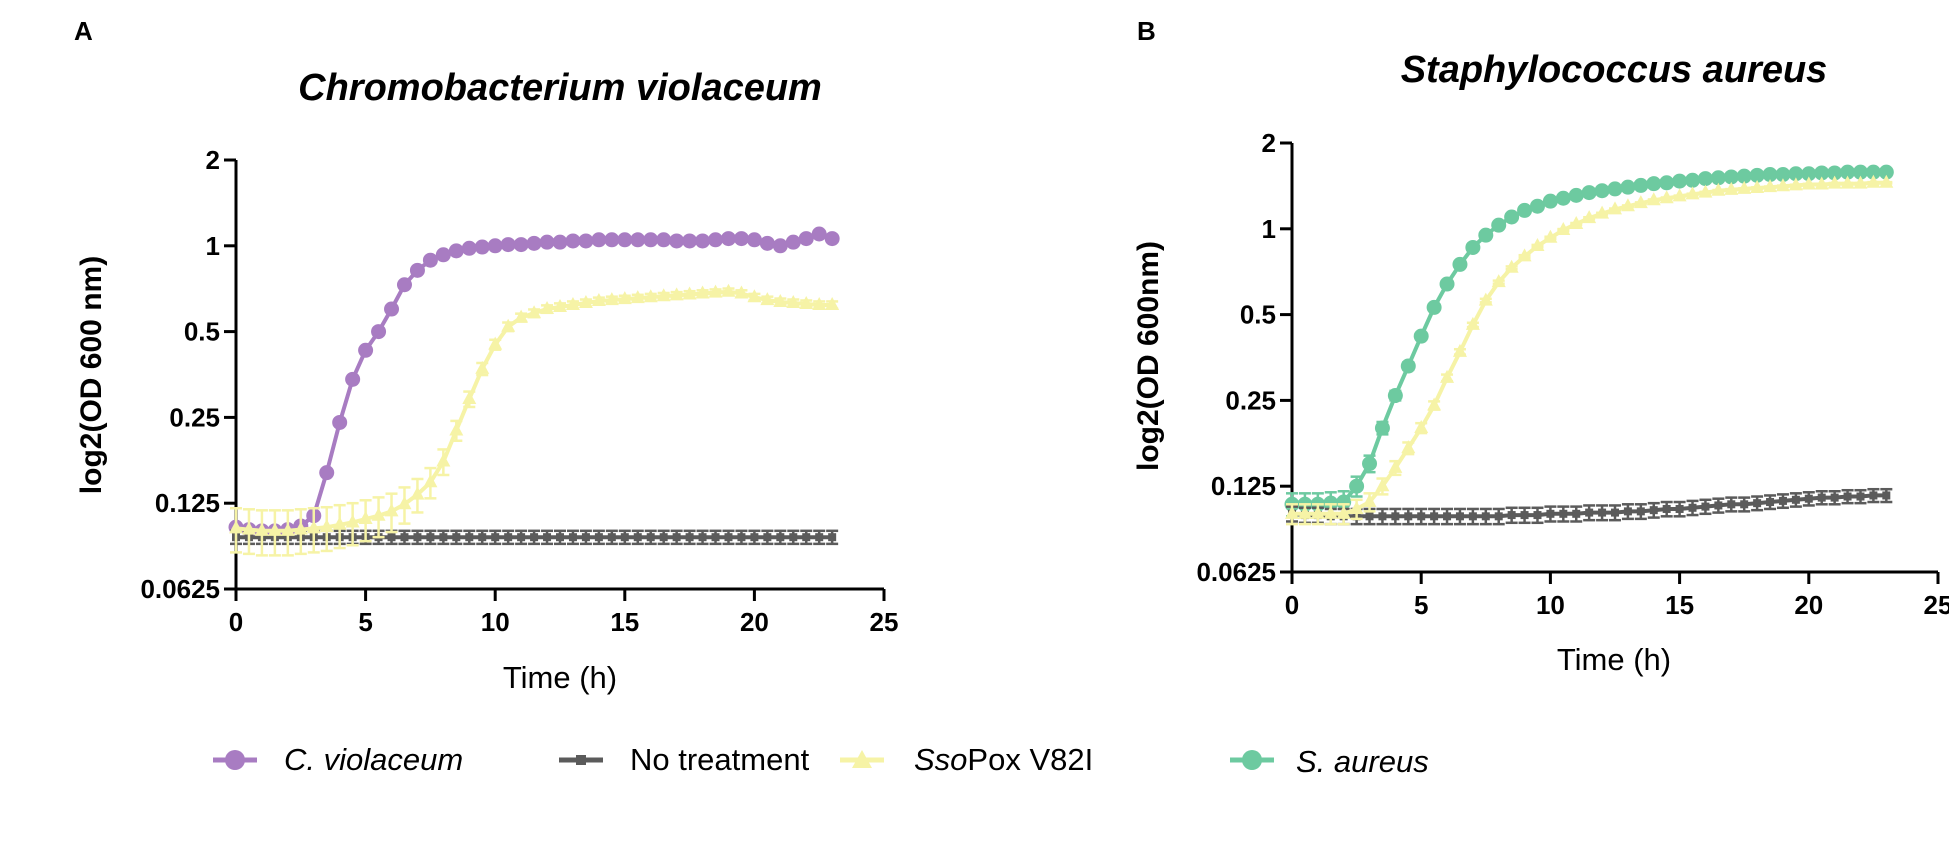  Describe the element at coordinates (1550, 605) in the screenshot. I see `x-tick-label: 10` at that location.